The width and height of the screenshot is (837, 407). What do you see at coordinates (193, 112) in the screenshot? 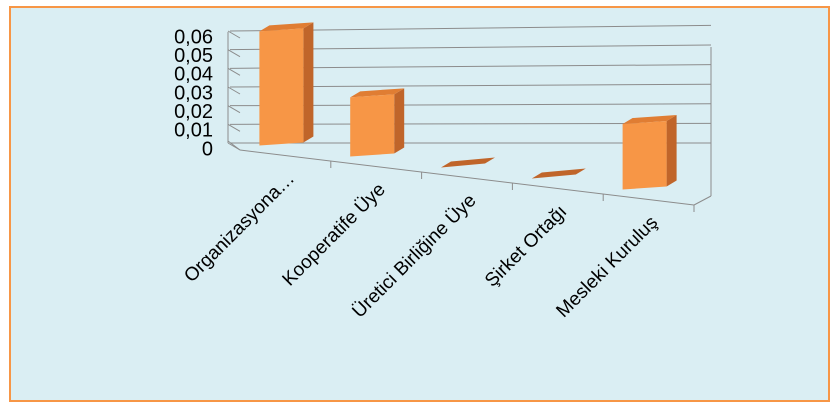
I see `y-tick-label: 0,02` at bounding box center [193, 112].